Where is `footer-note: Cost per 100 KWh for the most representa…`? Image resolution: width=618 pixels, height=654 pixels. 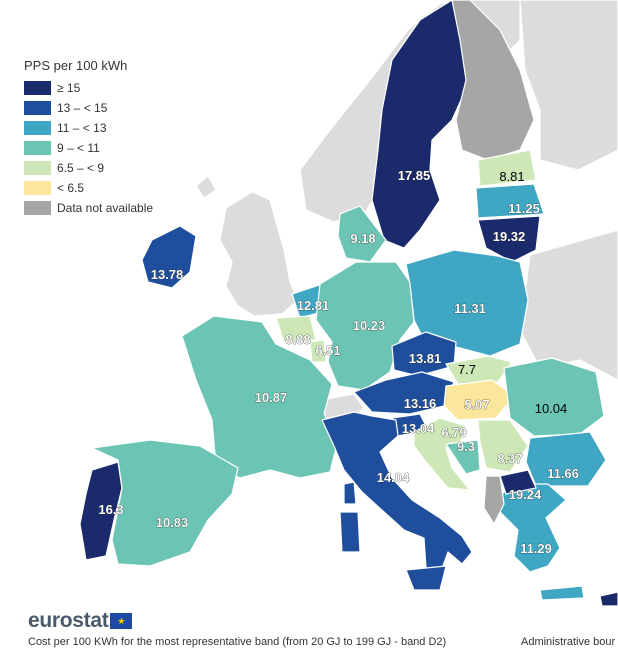
footer-note: Cost per 100 KWh for the most representa… is located at coordinates (237, 642).